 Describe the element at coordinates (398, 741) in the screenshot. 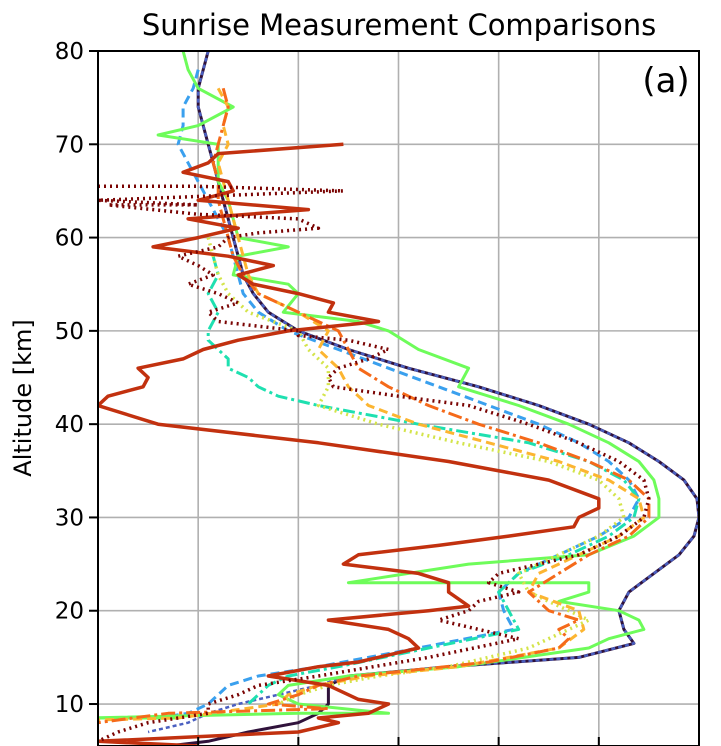

I see `x-axis` at that location.